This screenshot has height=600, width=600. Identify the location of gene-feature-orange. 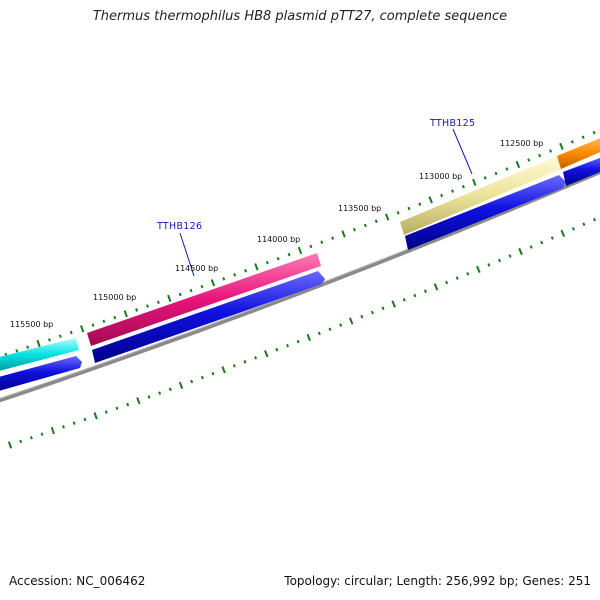
(578, 152).